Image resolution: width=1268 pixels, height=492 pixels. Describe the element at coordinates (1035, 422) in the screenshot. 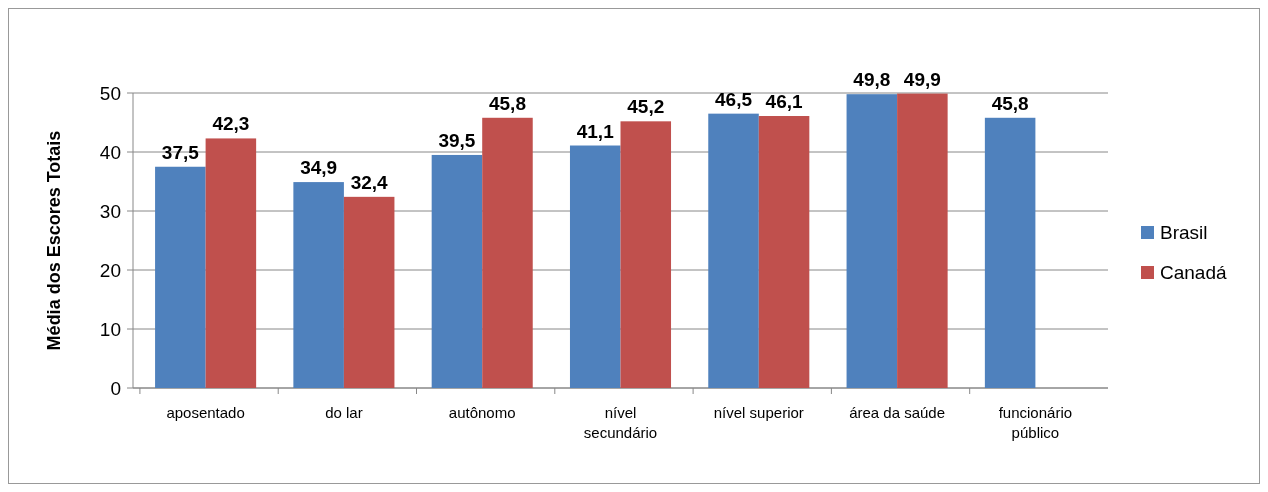

I see `x-tick-label: funcionário público` at that location.